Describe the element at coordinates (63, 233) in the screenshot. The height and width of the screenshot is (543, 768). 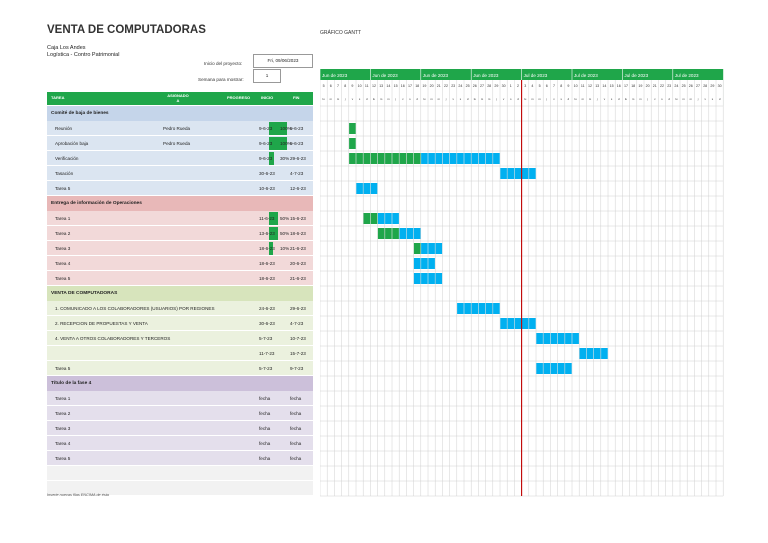
I see `task-name: Tarea 2` at that location.